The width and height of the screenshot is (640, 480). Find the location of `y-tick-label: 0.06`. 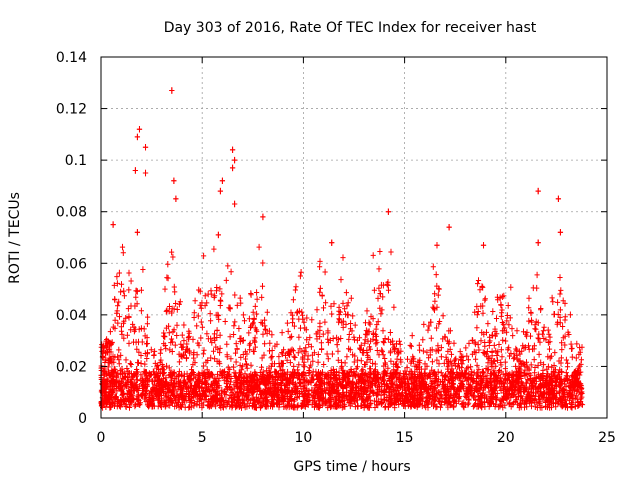

y-tick-label: 0.06 is located at coordinates (71, 264).